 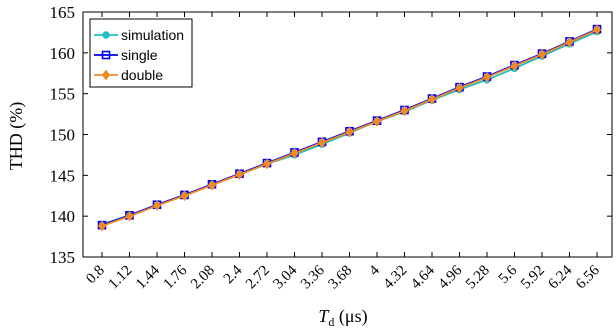 What do you see at coordinates (285, 277) in the screenshot?
I see `x-tick-label: 3.04` at bounding box center [285, 277].